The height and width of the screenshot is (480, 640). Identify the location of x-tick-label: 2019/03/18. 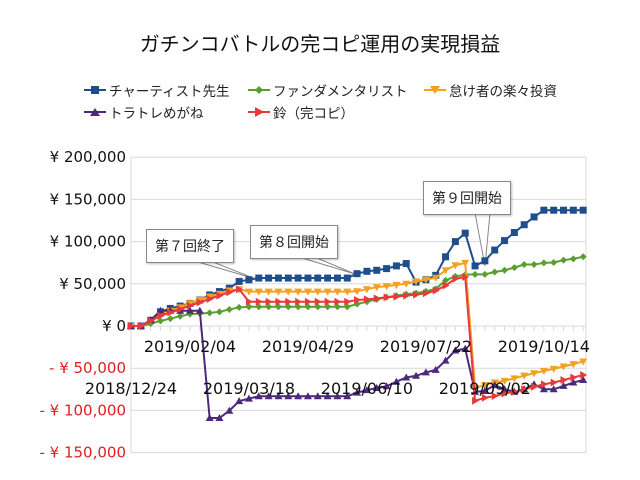
(249, 388).